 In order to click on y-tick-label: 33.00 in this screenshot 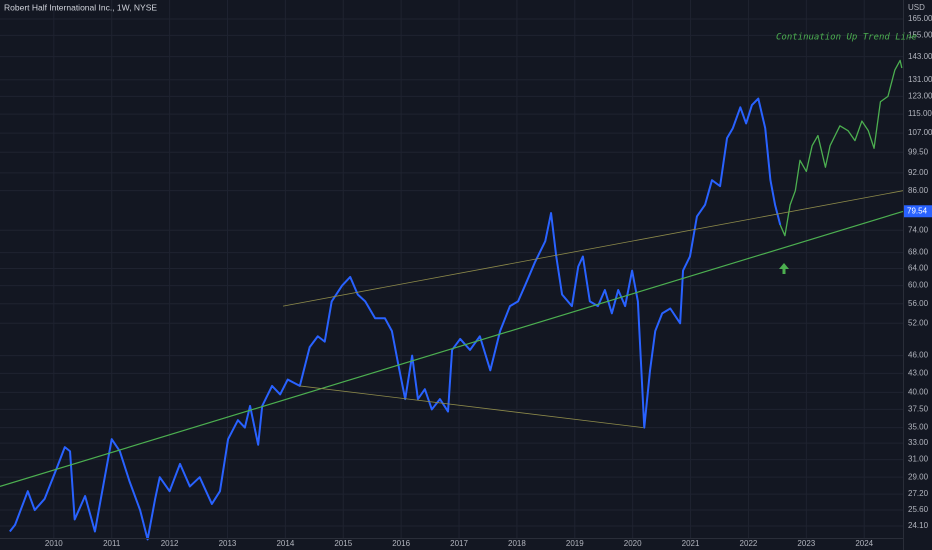, I will do `click(918, 442)`.